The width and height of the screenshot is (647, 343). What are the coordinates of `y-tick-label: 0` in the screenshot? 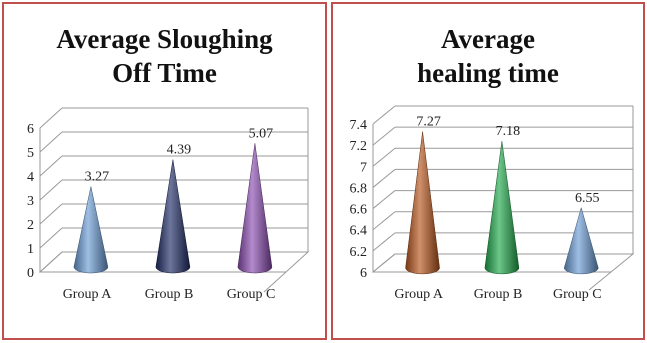 It's located at (30, 273).